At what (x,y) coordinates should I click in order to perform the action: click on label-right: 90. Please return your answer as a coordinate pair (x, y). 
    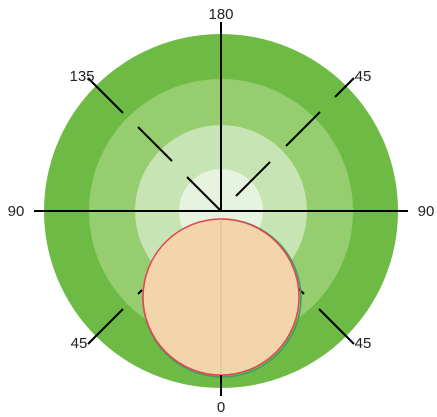
    Looking at the image, I should click on (426, 211).